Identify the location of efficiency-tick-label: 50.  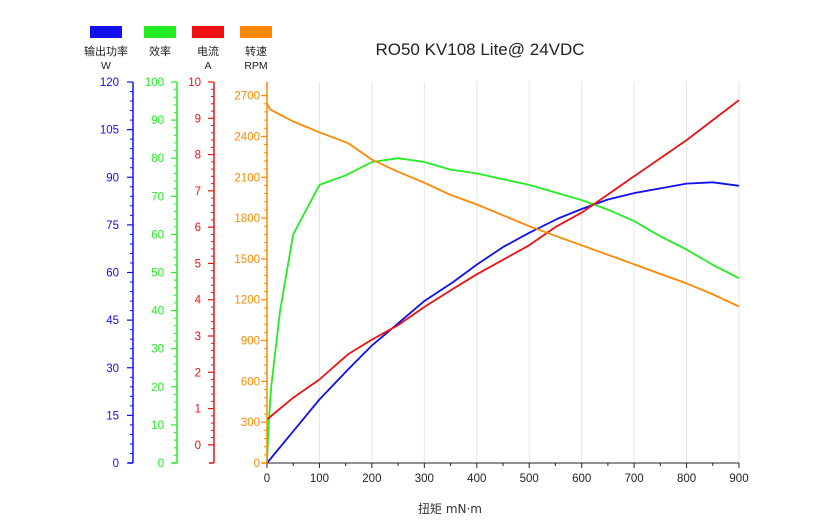
(157, 274).